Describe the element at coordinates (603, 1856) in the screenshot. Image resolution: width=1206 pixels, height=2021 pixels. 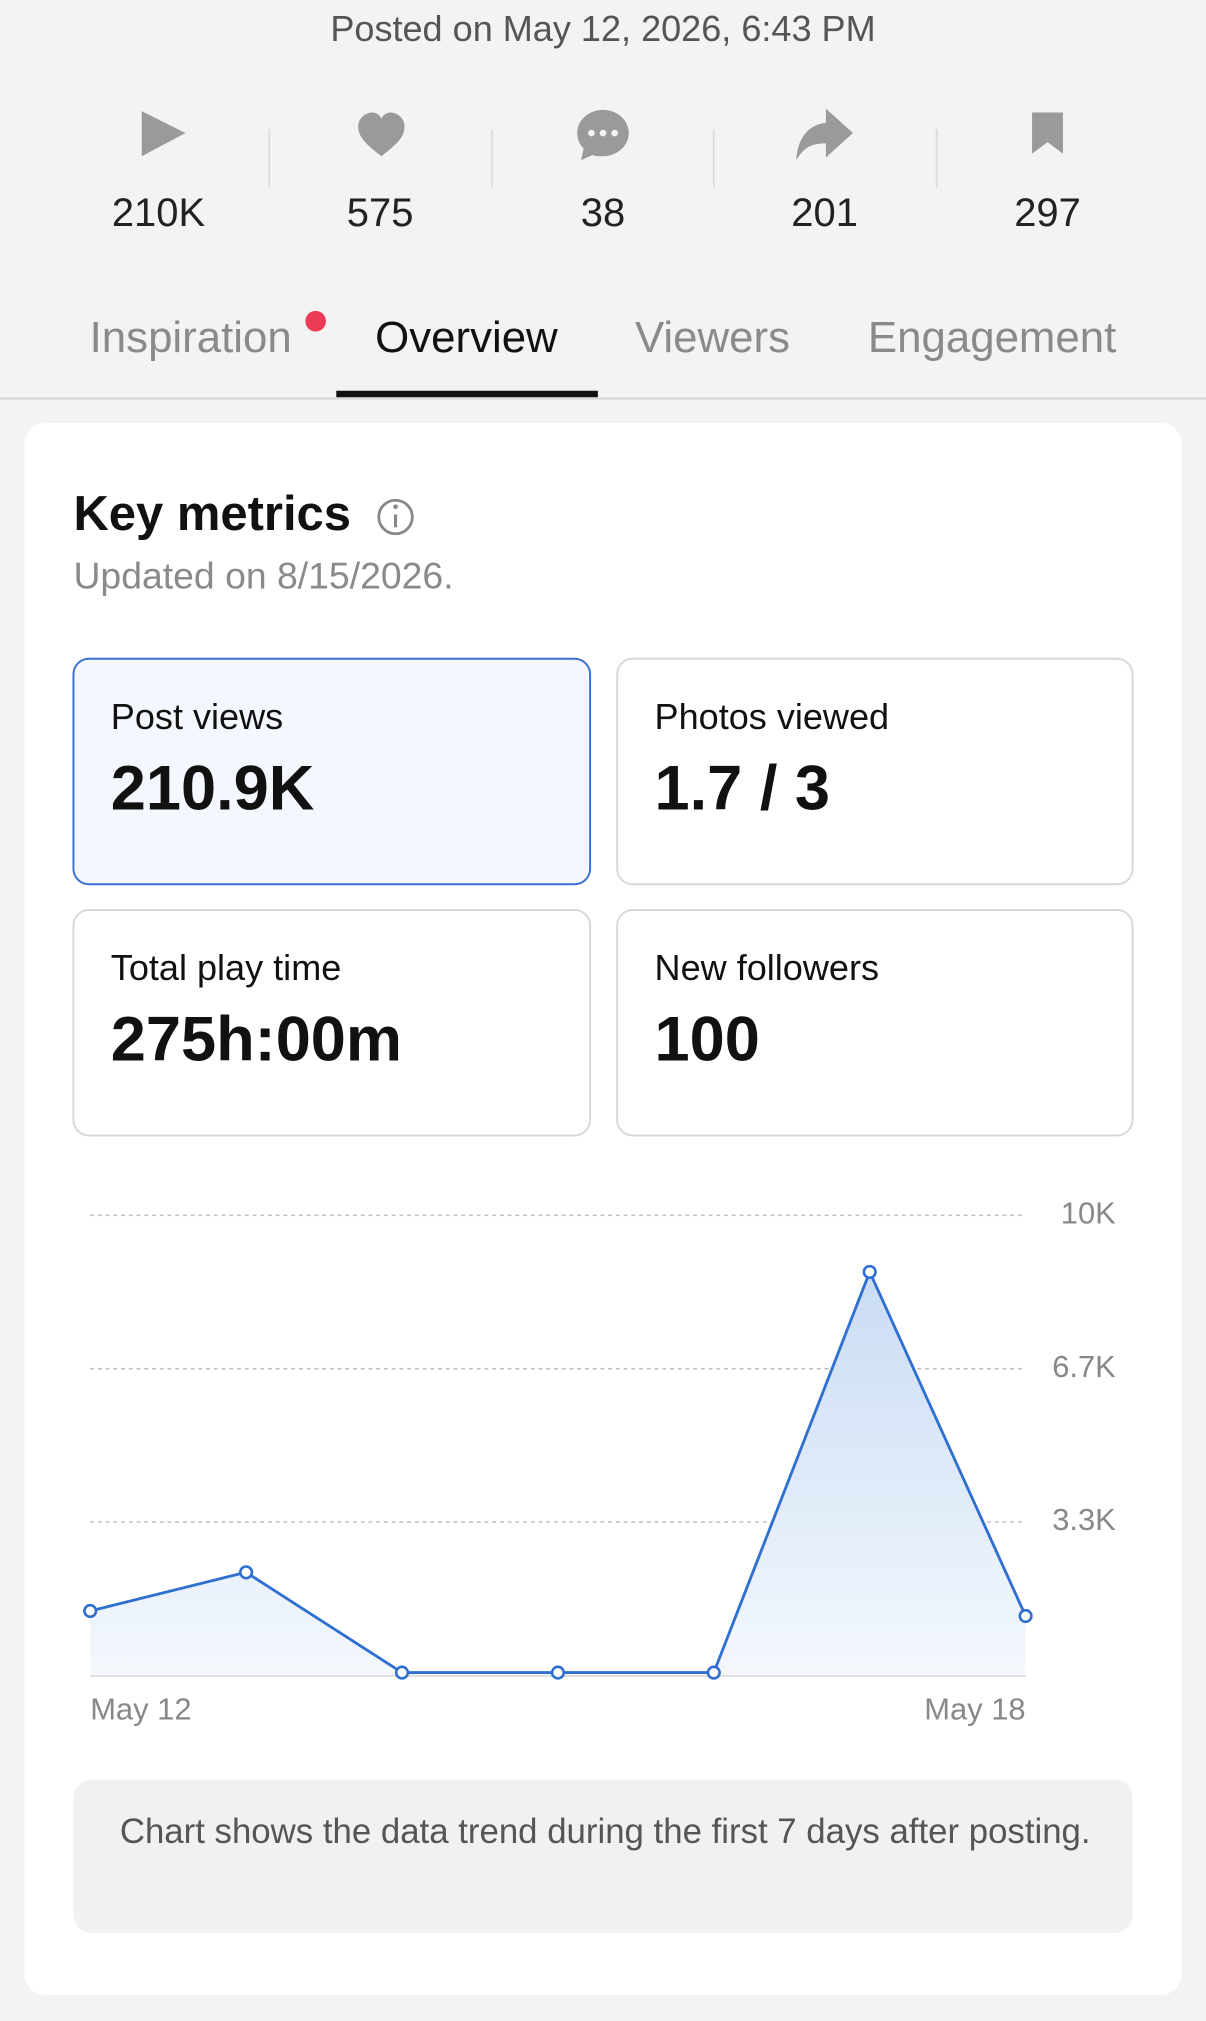
I see `note-box` at that location.